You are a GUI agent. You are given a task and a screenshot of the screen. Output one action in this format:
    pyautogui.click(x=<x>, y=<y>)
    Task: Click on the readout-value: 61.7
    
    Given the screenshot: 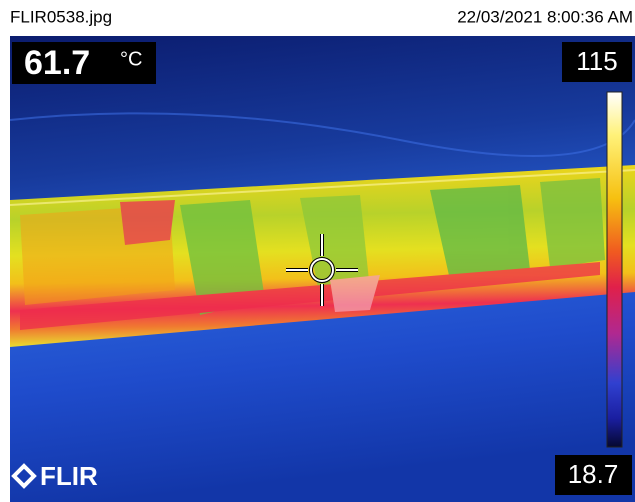 What is the action you would take?
    pyautogui.click(x=57, y=63)
    